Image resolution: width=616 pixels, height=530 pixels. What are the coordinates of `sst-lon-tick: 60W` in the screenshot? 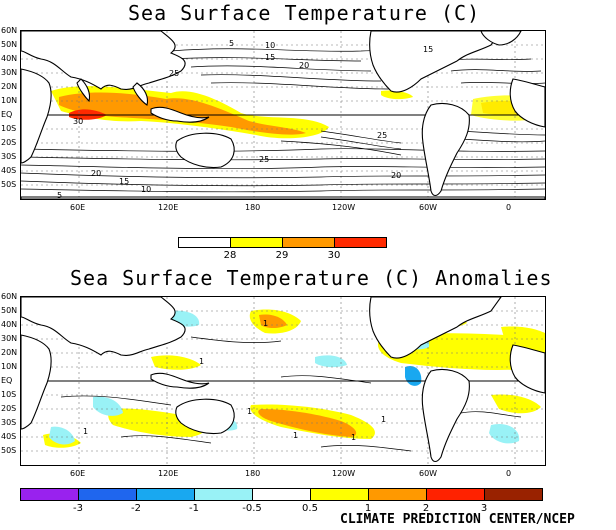 It's located at (428, 207).